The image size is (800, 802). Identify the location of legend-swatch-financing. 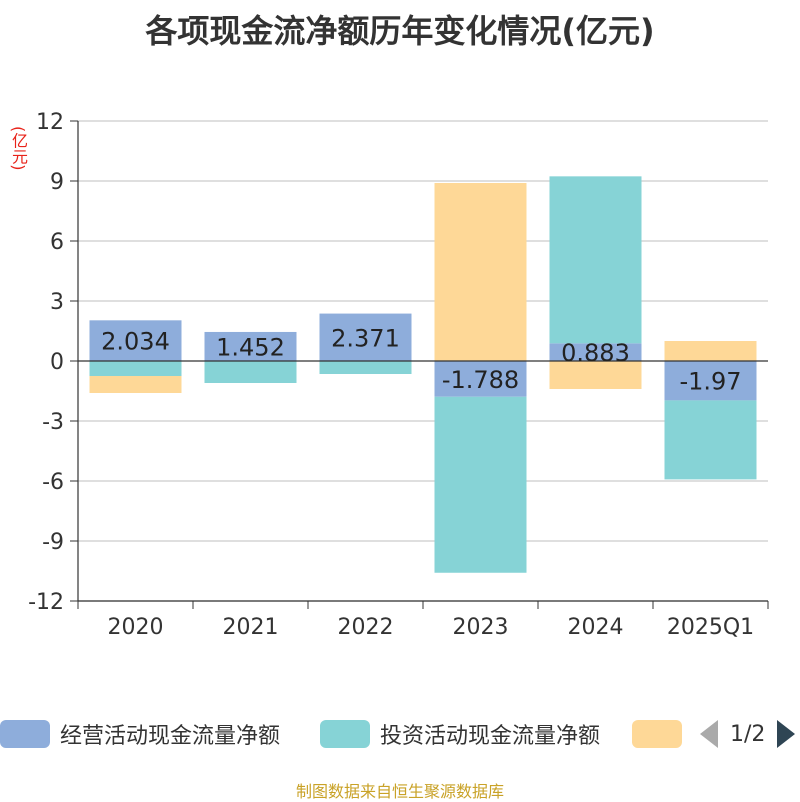
(657, 734).